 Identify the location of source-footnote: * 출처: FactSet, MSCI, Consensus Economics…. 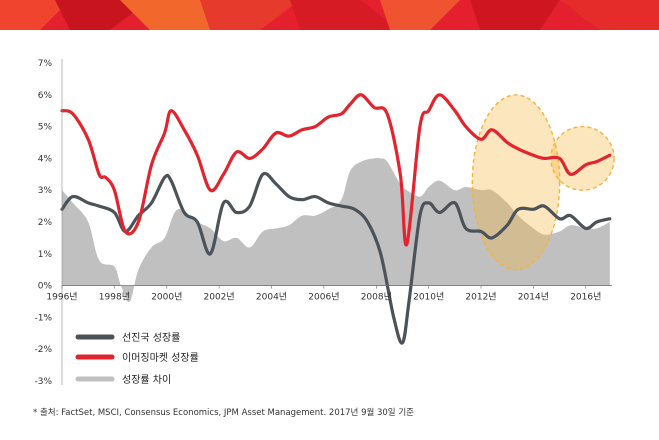
(223, 413).